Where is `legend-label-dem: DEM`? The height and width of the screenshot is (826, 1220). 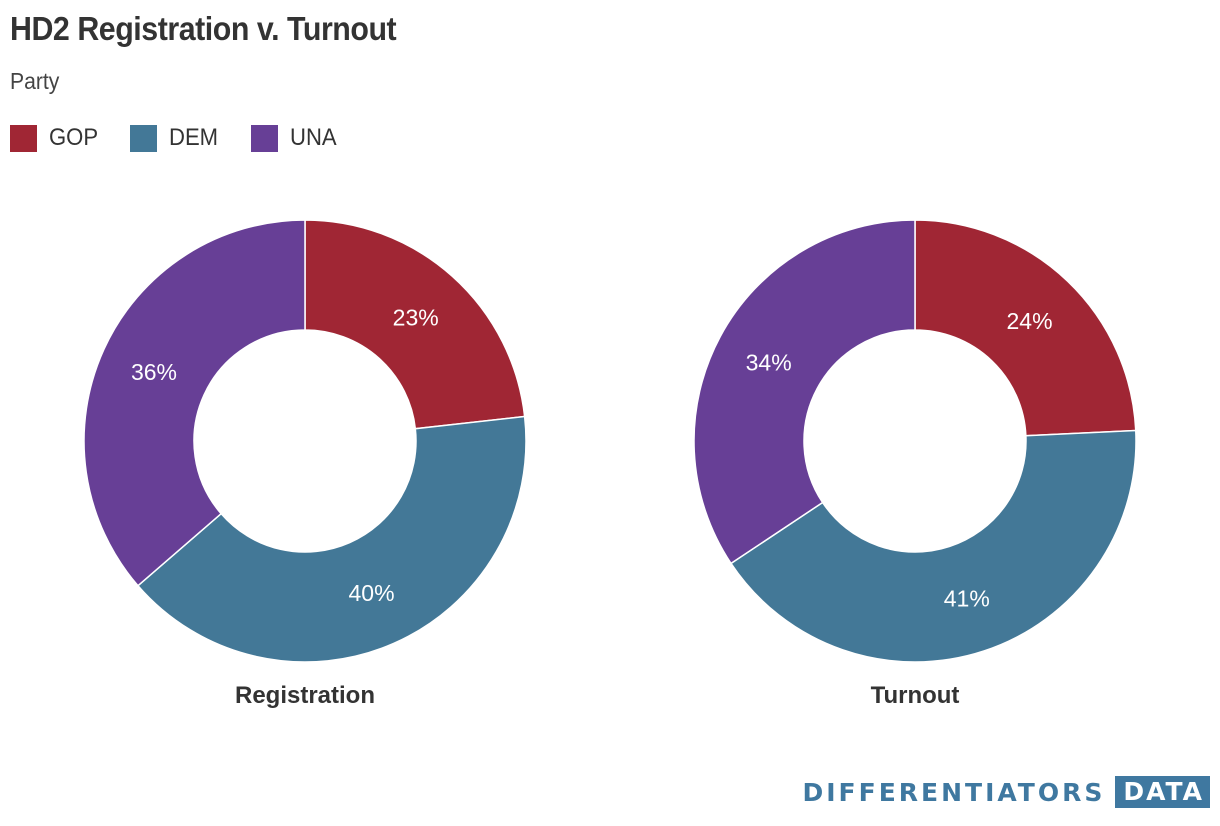 legend-label-dem: DEM is located at coordinates (194, 137).